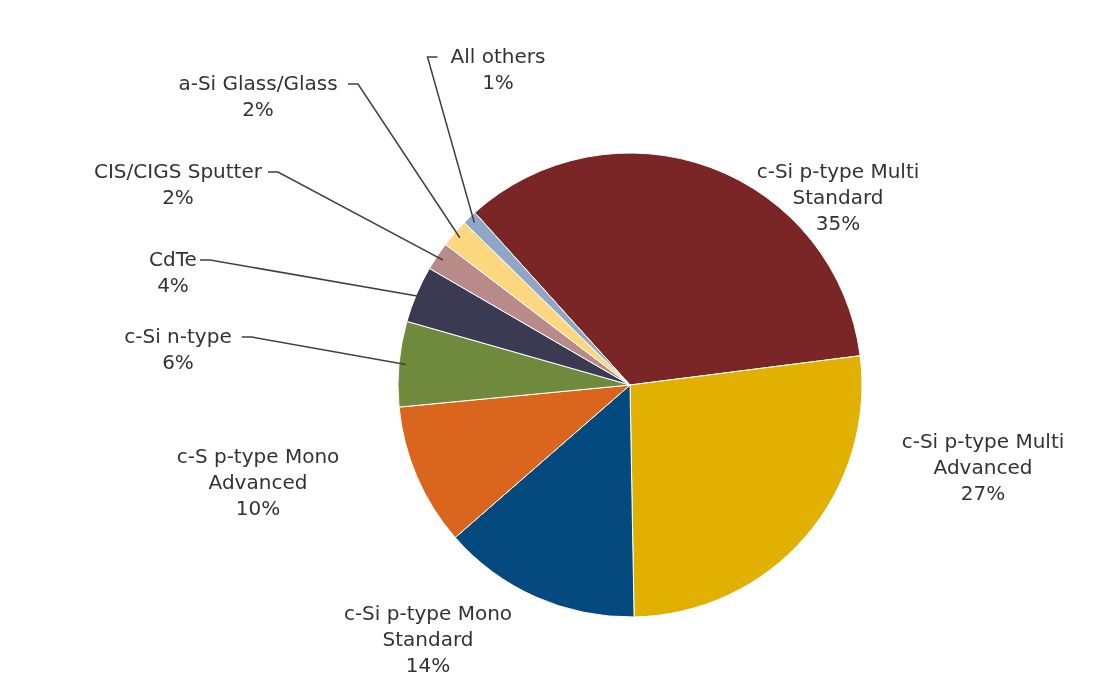  What do you see at coordinates (838, 184) in the screenshot?
I see `slice-label: c-Si p-type Multi Standard` at bounding box center [838, 184].